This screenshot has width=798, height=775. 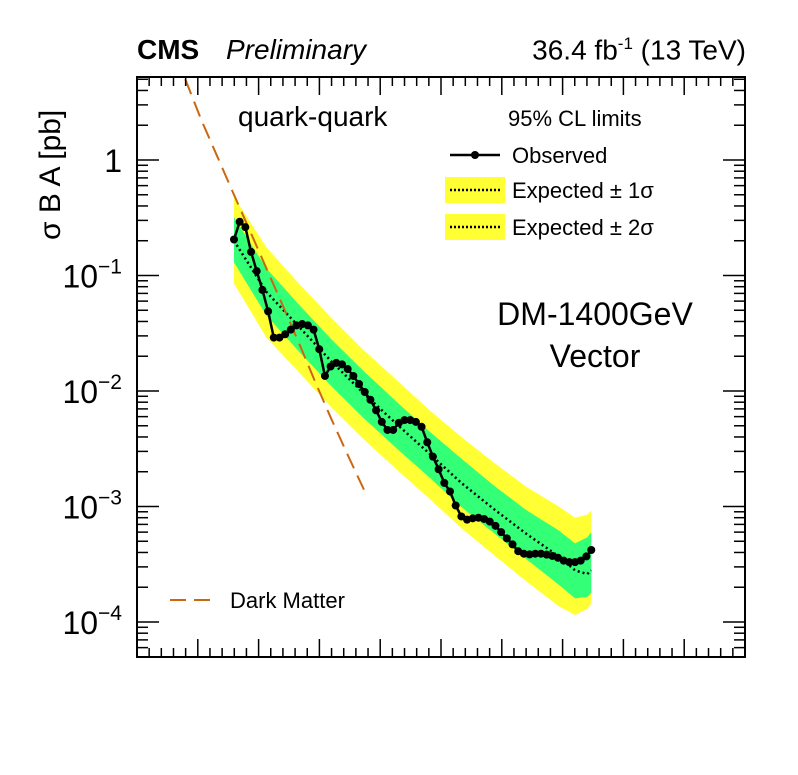 I want to click on luminosity-label: 36.4 fb-1 (13 TeV), so click(x=639, y=50).